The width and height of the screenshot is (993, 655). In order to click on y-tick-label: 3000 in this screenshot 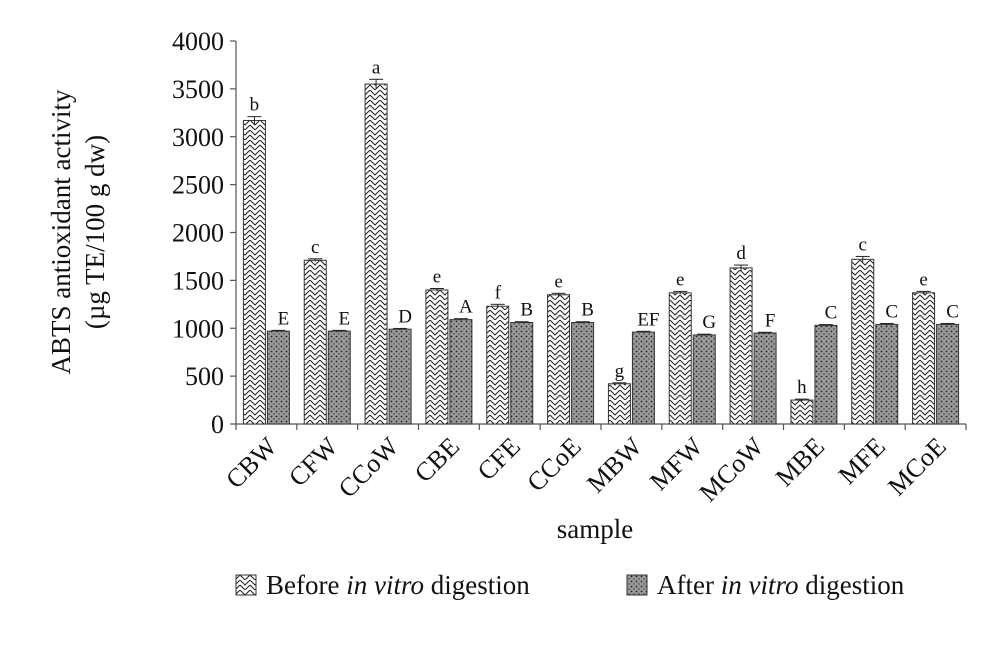, I will do `click(198, 137)`.